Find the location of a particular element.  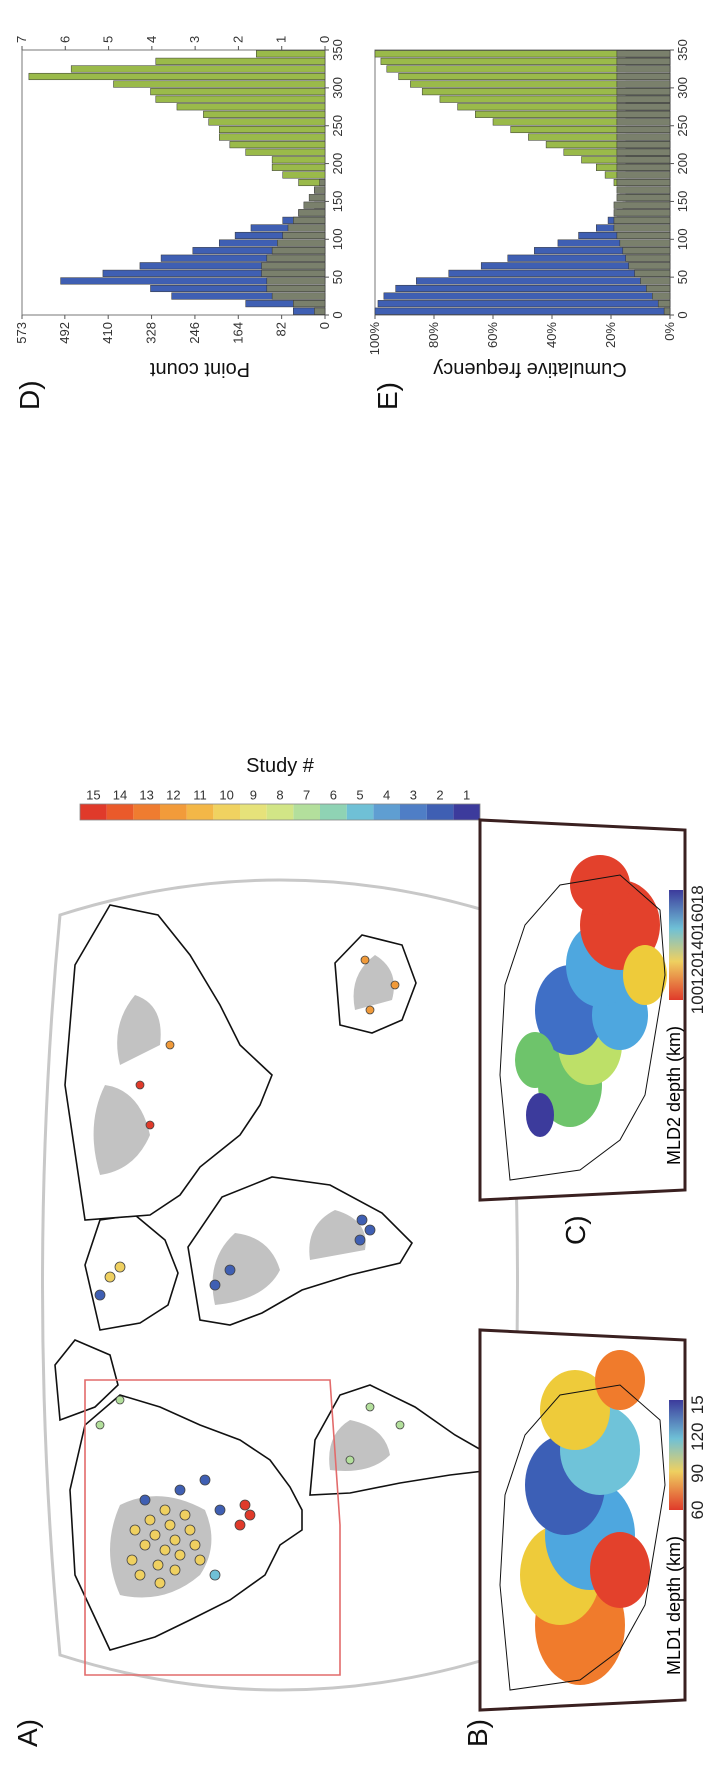

study-colorbar-tick-label: 7 is located at coordinates (306, 794).